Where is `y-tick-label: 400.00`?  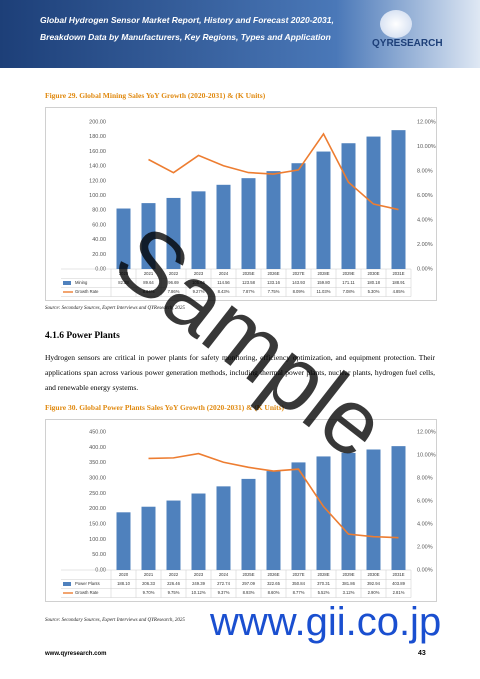 y-tick-label: 400.00 is located at coordinates (97, 448).